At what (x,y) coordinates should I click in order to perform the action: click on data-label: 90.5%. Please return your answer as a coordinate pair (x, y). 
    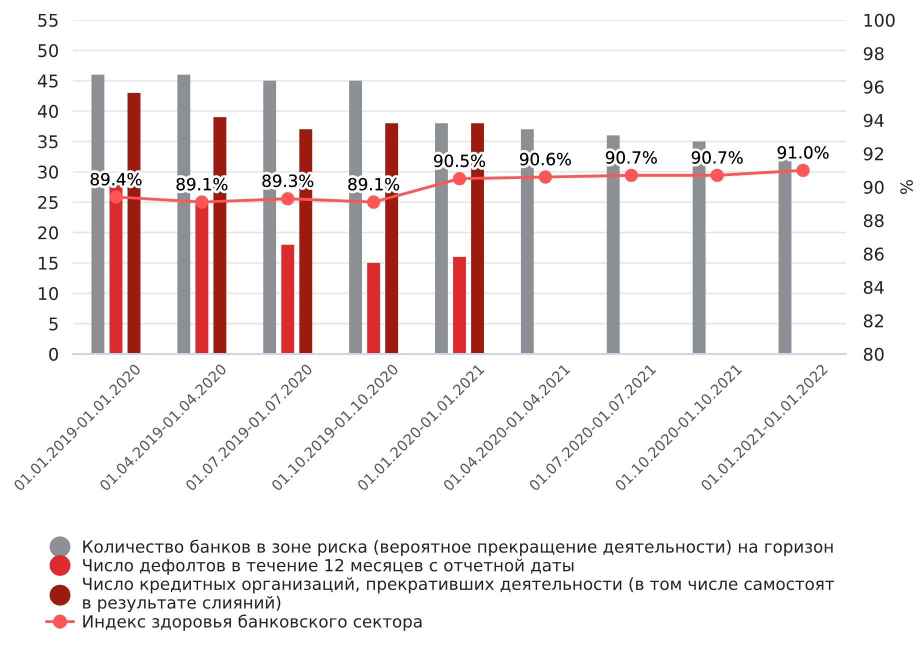
    Looking at the image, I should click on (460, 161).